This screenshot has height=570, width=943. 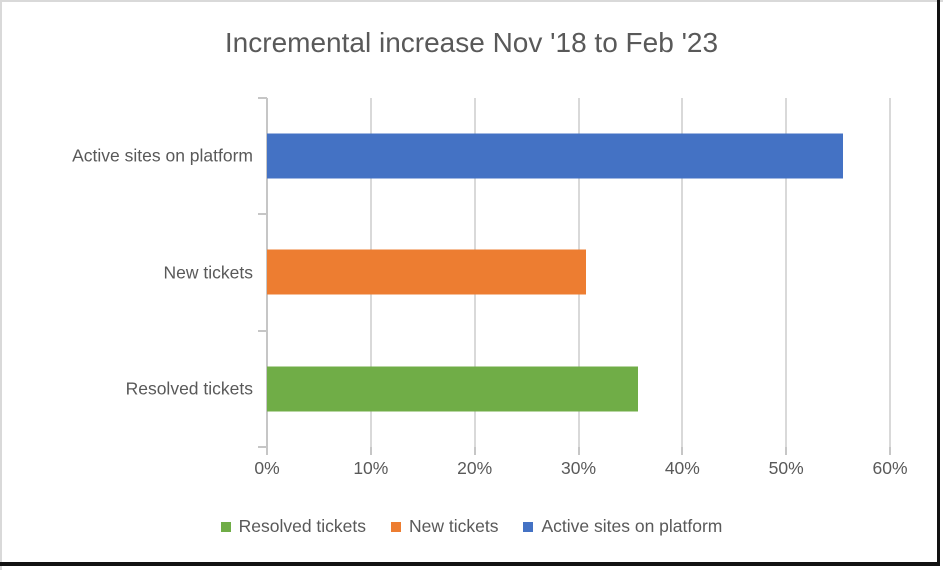 What do you see at coordinates (890, 468) in the screenshot?
I see `x-tick-label: 60%` at bounding box center [890, 468].